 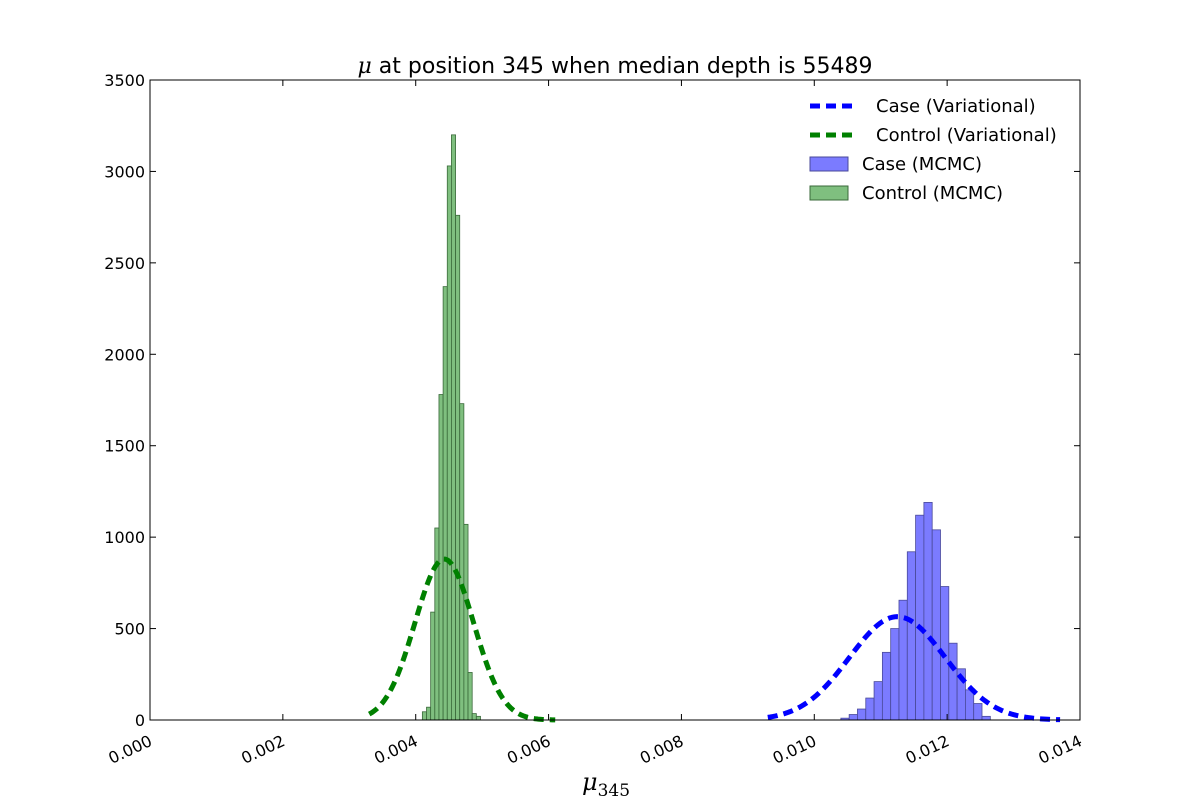 I want to click on legend-swatch-control-mcmc, so click(x=829, y=193).